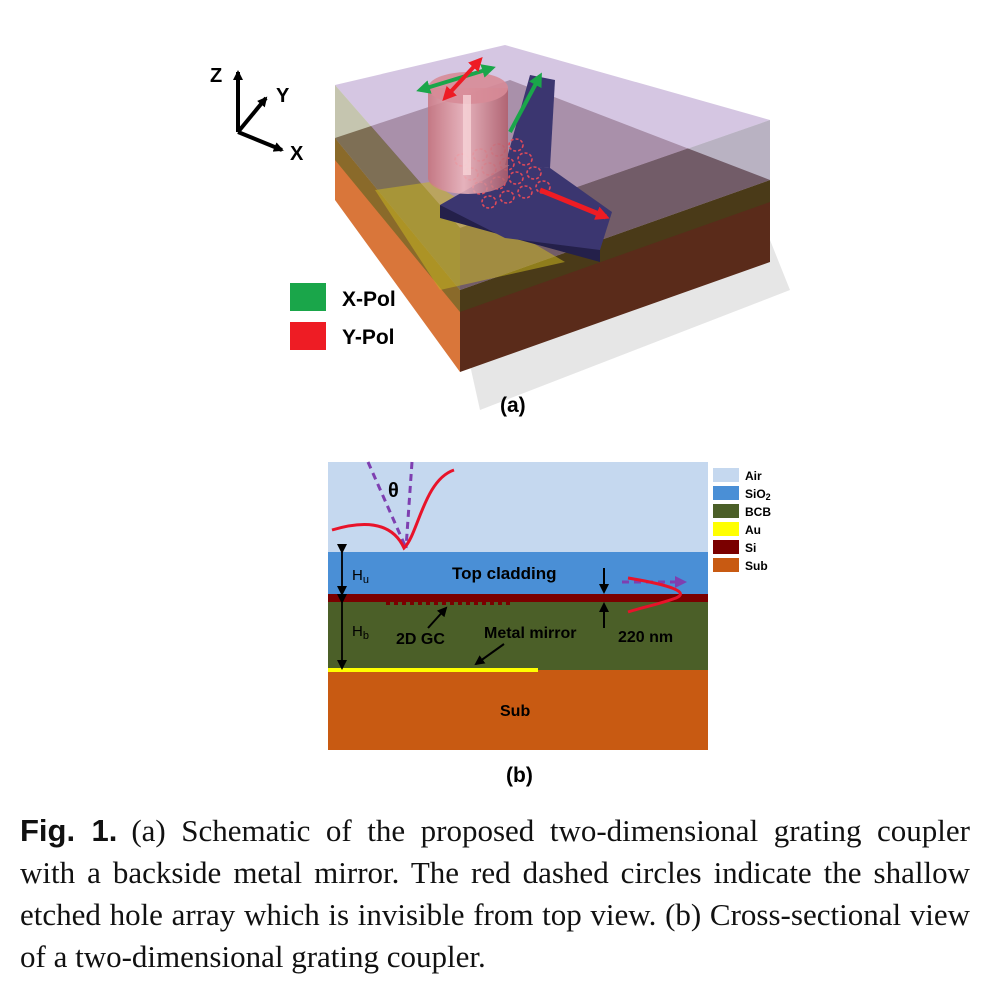 Image resolution: width=986 pixels, height=993 pixels. I want to click on legend-y-pol-swatch, so click(308, 336).